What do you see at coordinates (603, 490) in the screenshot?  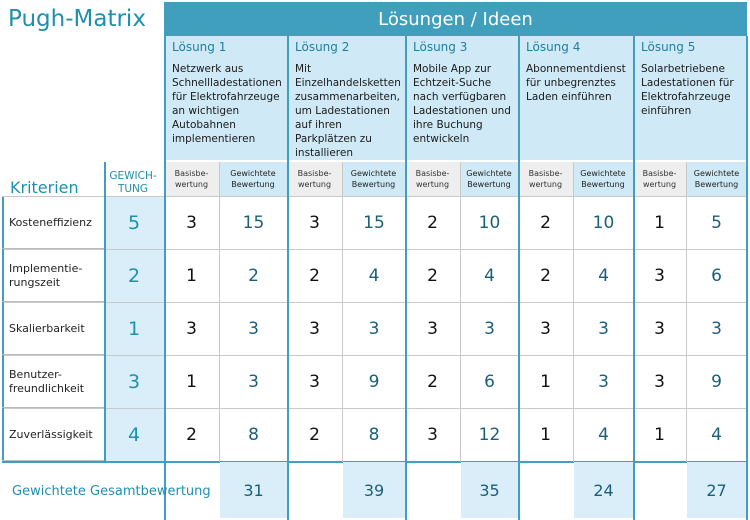 I see `total-score-4: 24` at bounding box center [603, 490].